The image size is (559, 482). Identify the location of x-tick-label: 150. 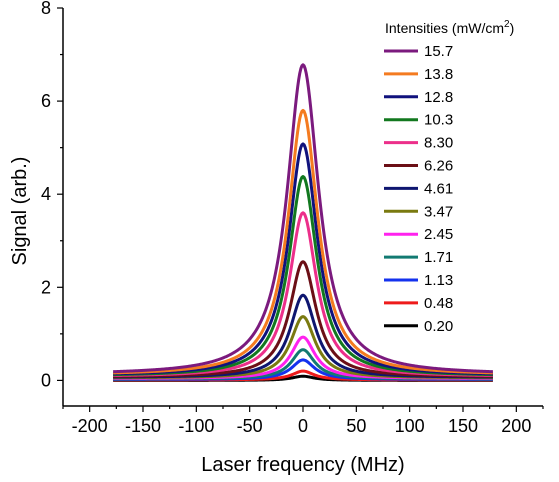
(463, 426).